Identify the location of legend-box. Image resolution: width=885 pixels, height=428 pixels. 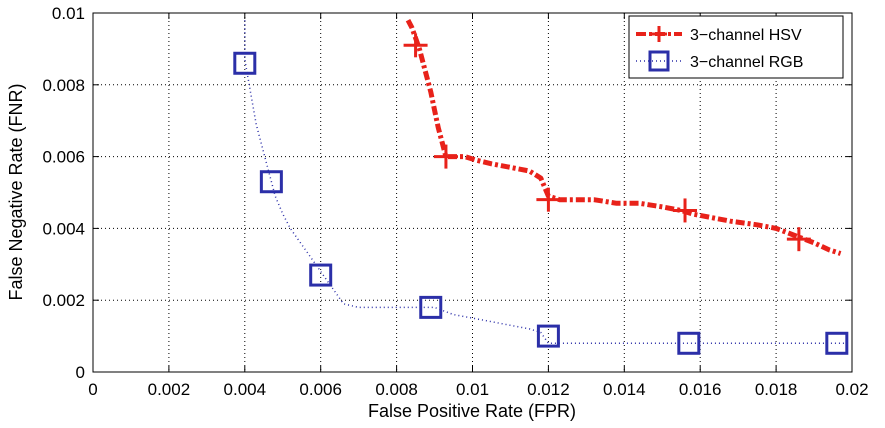
(736, 47).